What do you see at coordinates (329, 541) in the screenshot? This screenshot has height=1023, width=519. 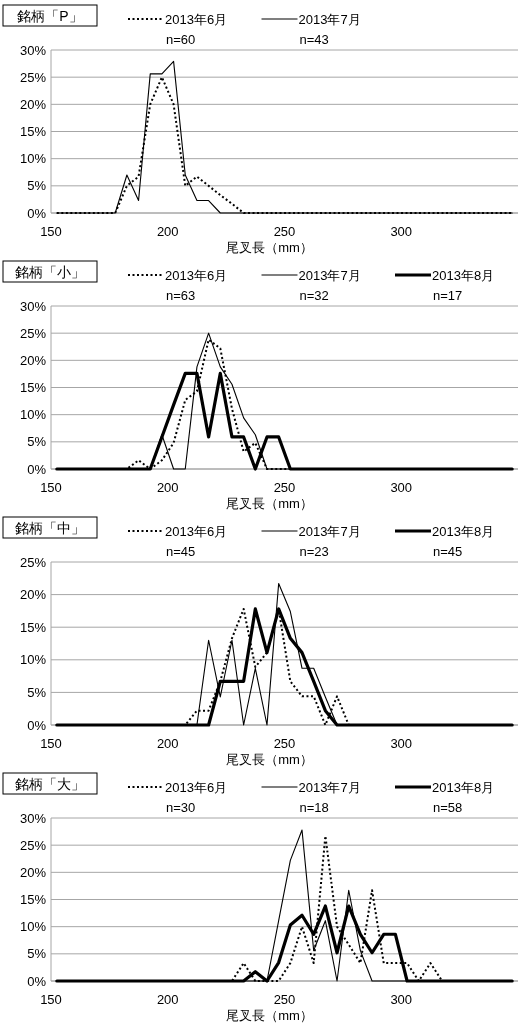 I see `legend-label: 2013年7月 n=23` at bounding box center [329, 541].